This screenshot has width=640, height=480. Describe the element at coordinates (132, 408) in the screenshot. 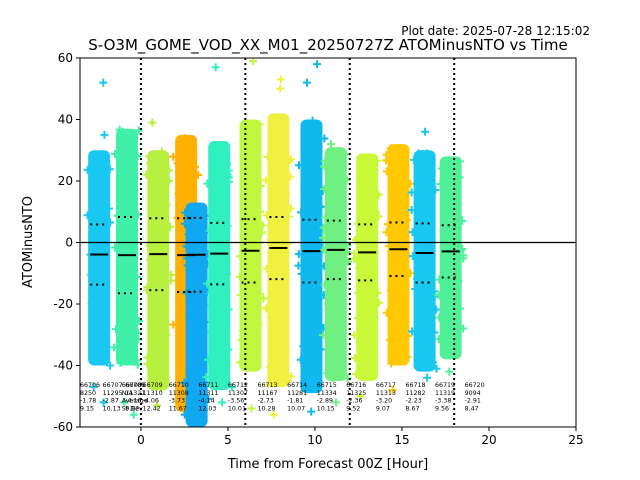

I see `column-stat-label: St Dev` at that location.